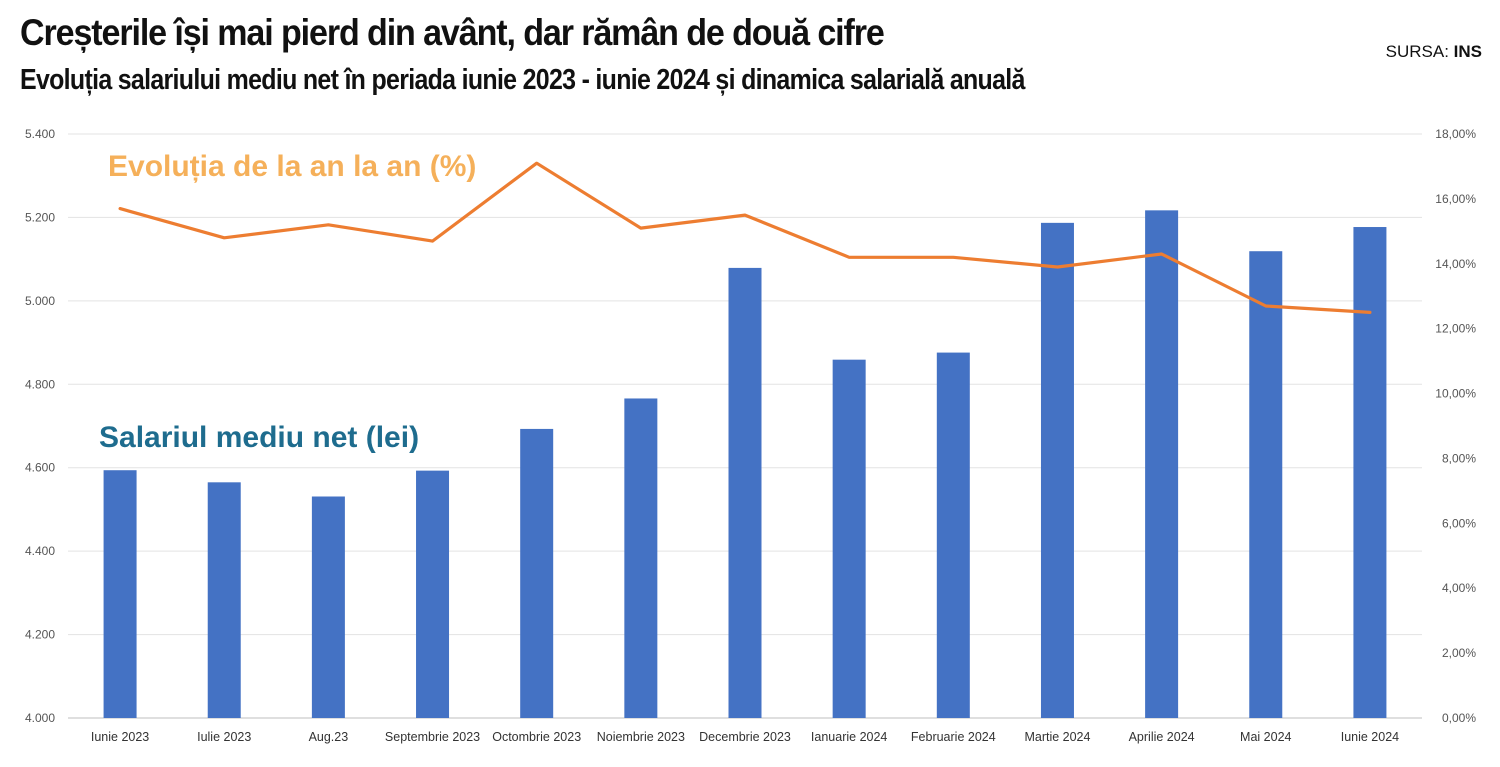 This screenshot has height=767, width=1500. I want to click on left-tick-label: 4.200, so click(40, 635).